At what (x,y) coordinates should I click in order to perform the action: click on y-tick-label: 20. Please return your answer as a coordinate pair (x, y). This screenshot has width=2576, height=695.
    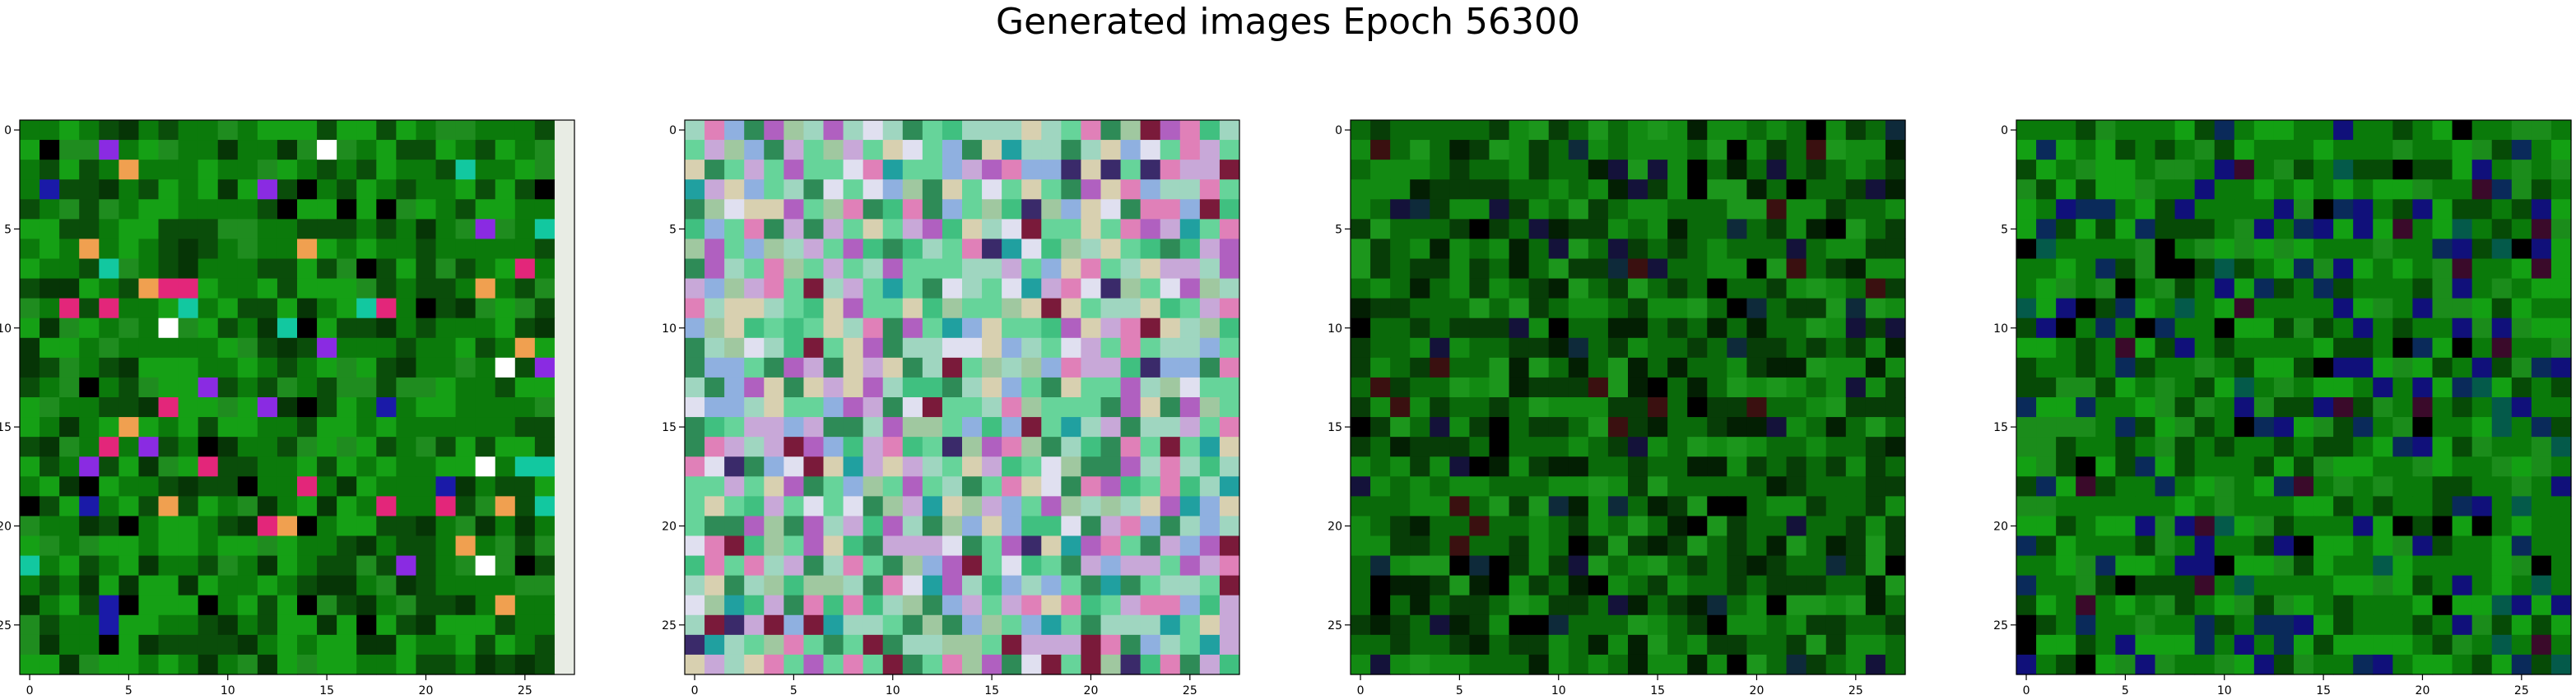
    Looking at the image, I should click on (2000, 526).